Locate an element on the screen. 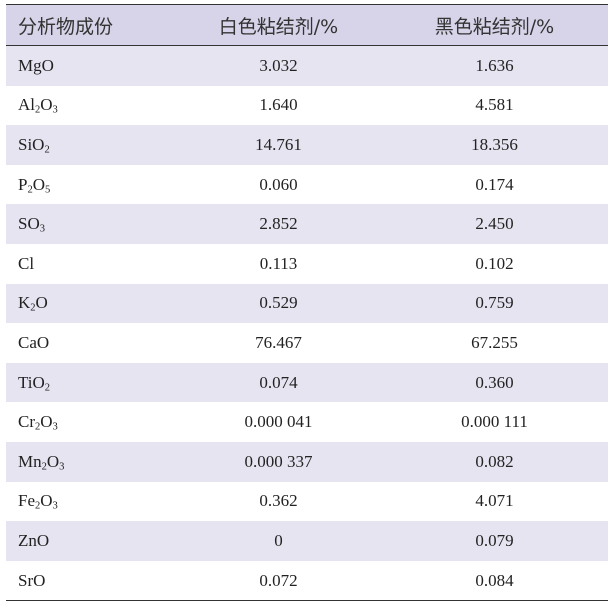  white-binder-value: 2.852 is located at coordinates (278, 224).